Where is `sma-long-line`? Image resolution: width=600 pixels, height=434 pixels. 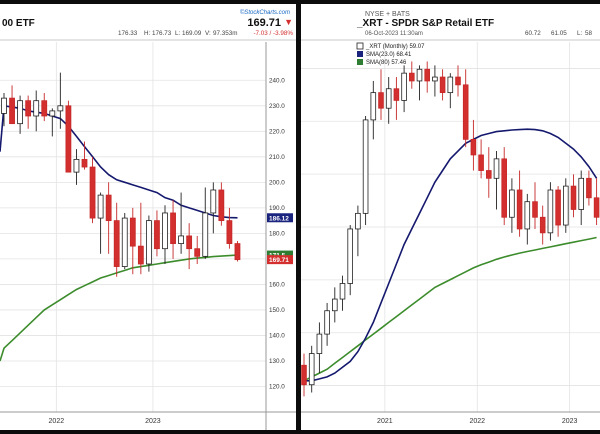
sma-long-line is located at coordinates (119, 308).